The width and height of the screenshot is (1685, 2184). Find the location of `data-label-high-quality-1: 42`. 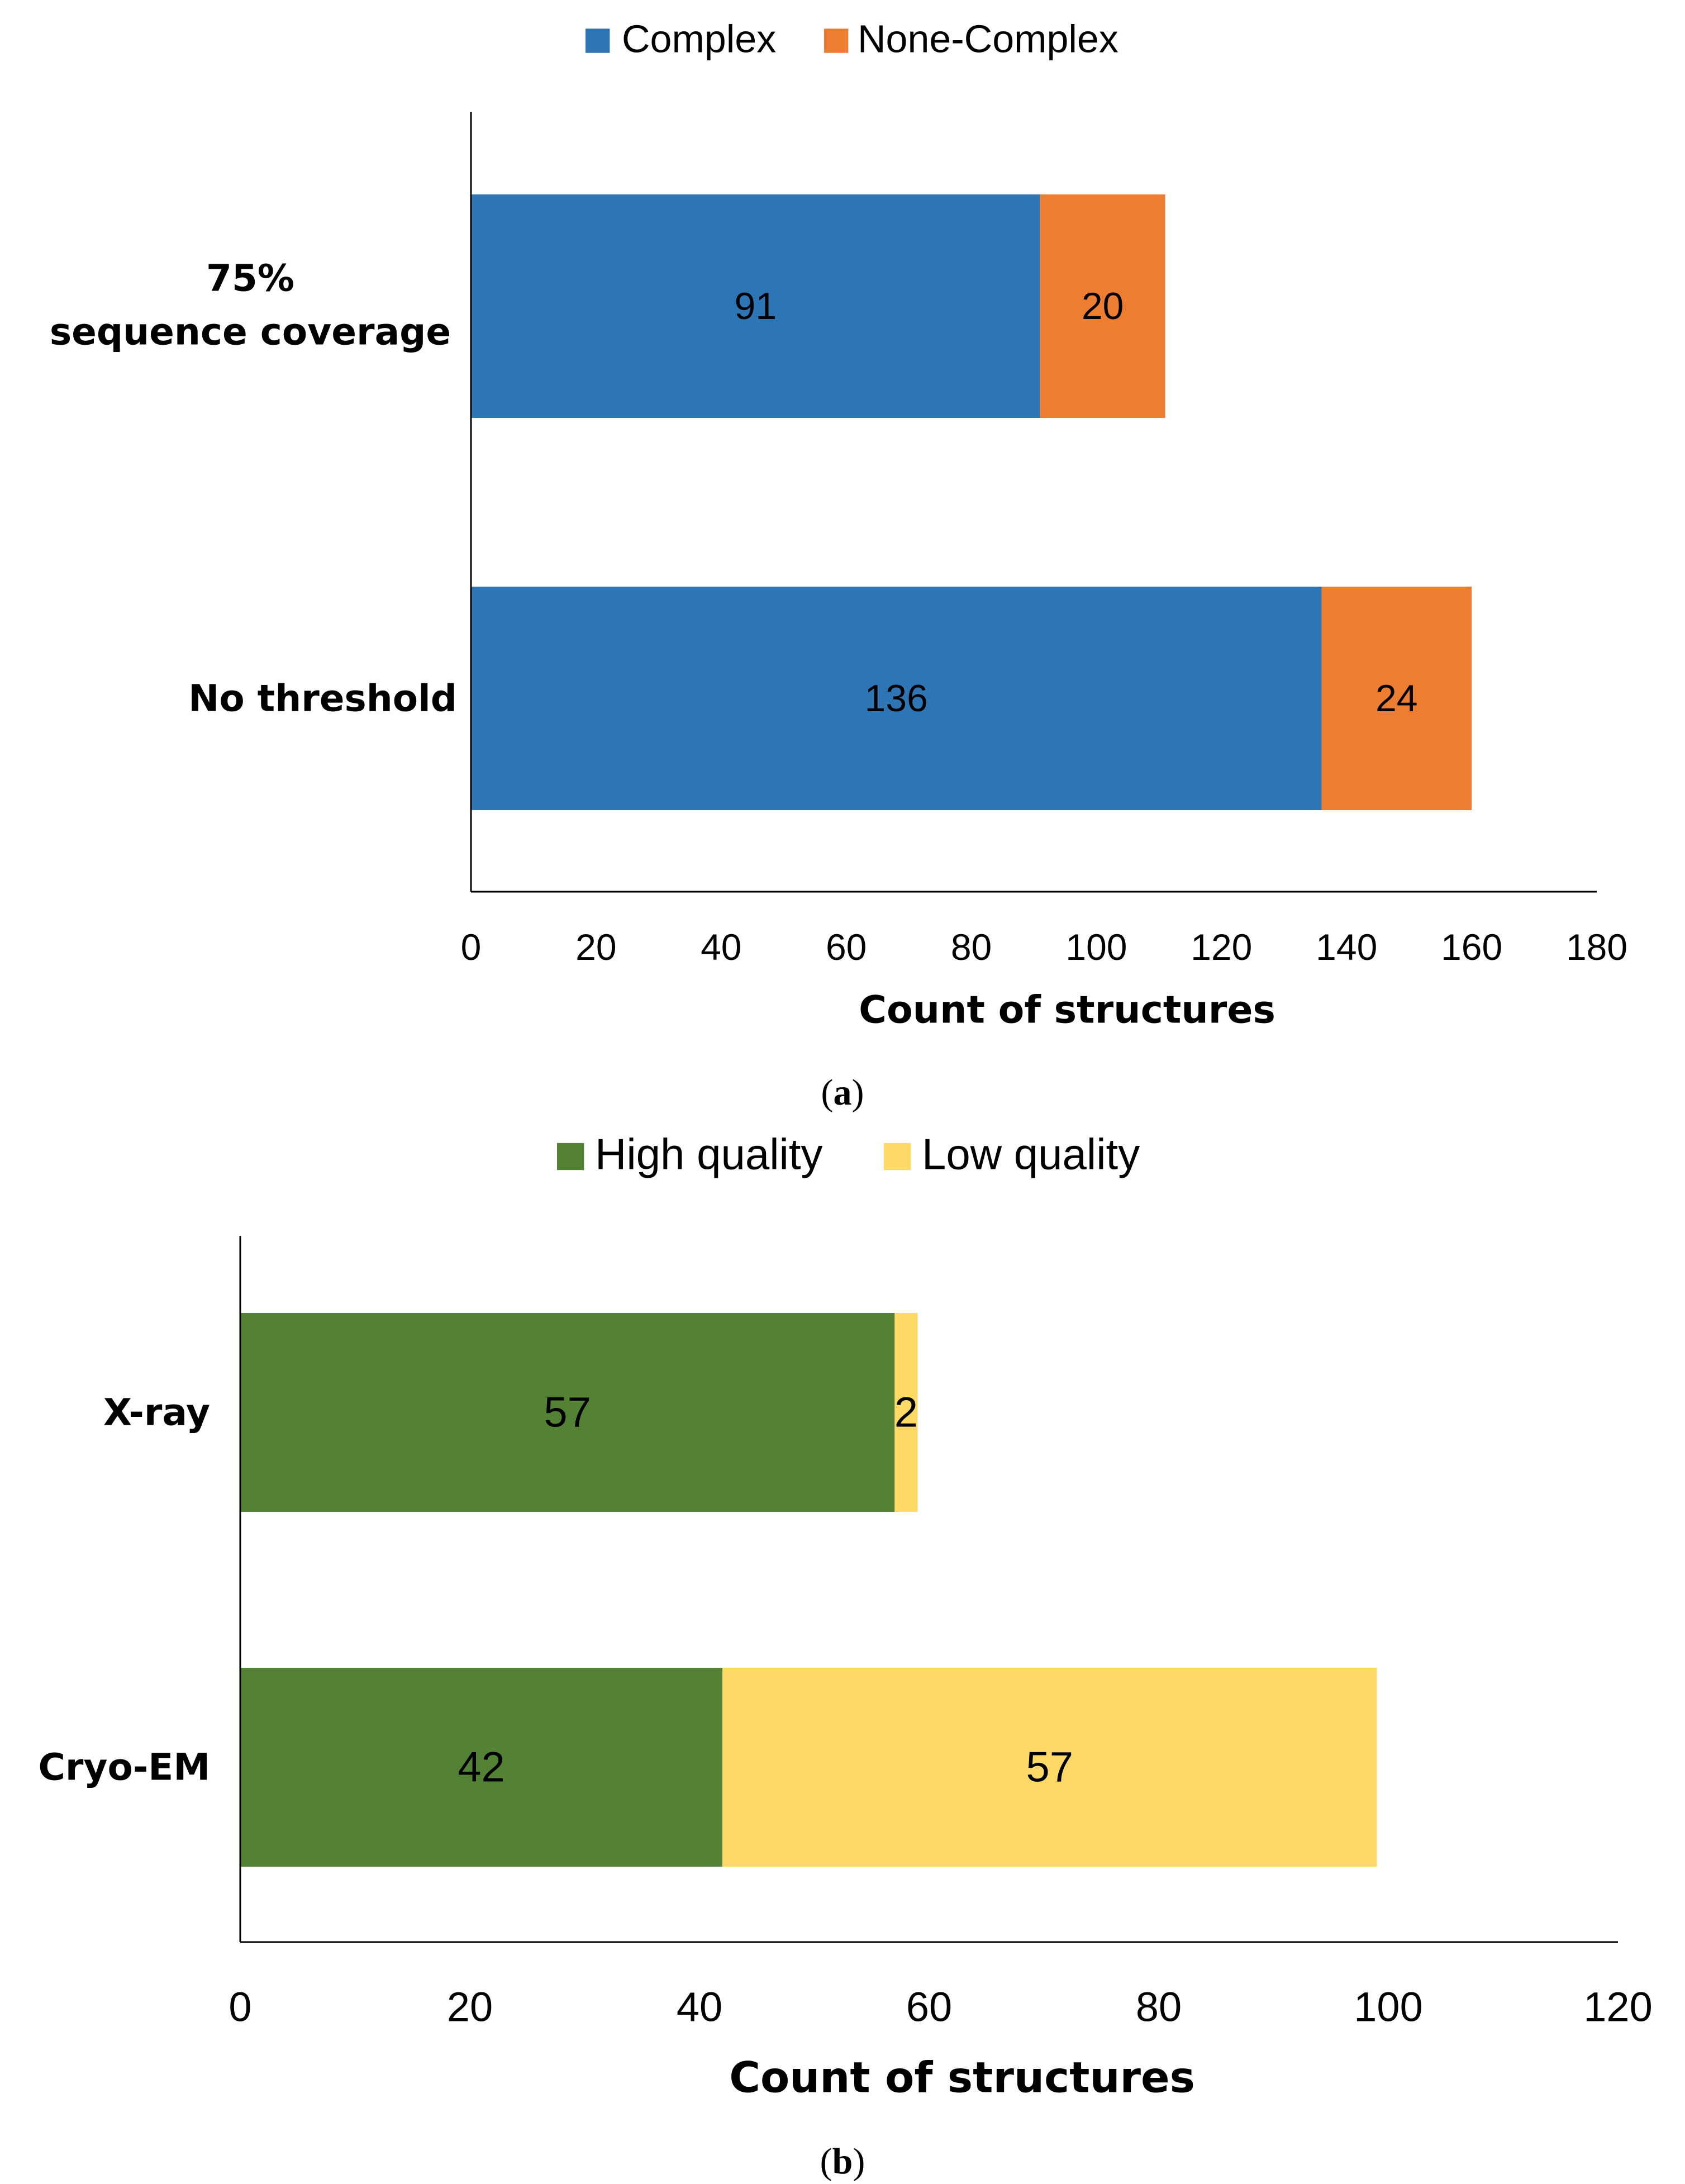

data-label-high-quality-1: 42 is located at coordinates (481, 1767).